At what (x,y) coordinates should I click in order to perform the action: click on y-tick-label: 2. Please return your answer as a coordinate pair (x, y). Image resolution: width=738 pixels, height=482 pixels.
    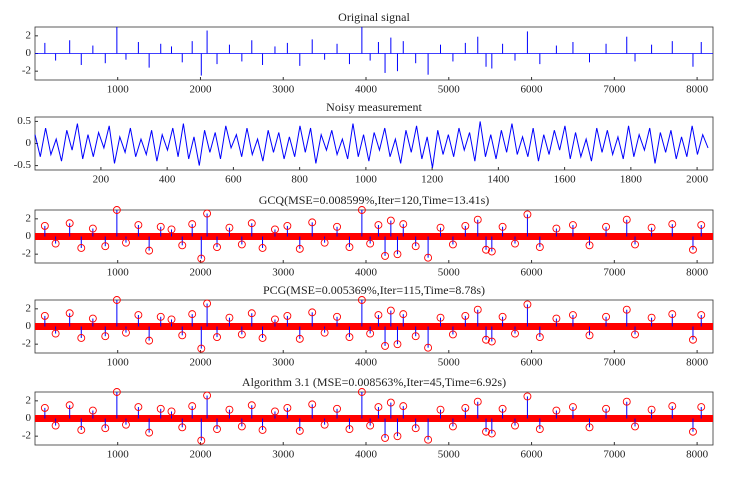
    Looking at the image, I should click on (29, 308).